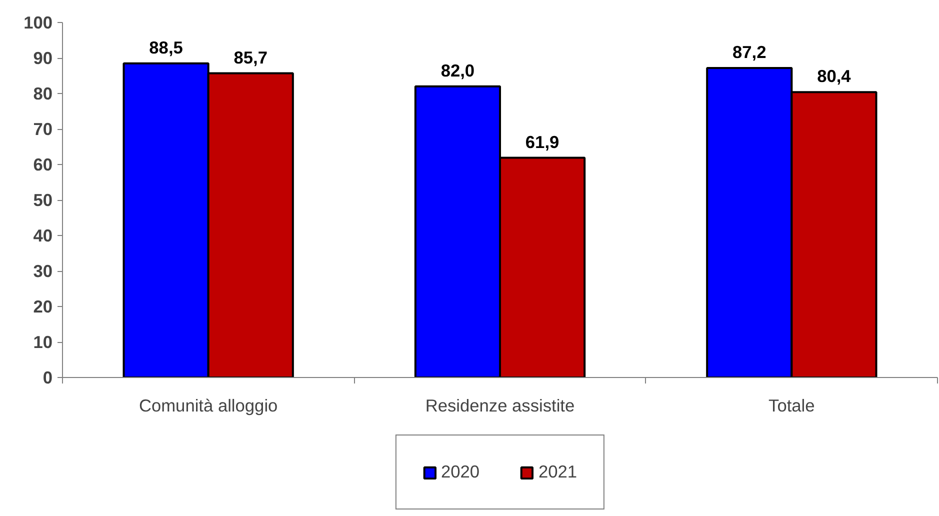 This screenshot has height=516, width=939. I want to click on x-tick-label: Totale, so click(791, 406).